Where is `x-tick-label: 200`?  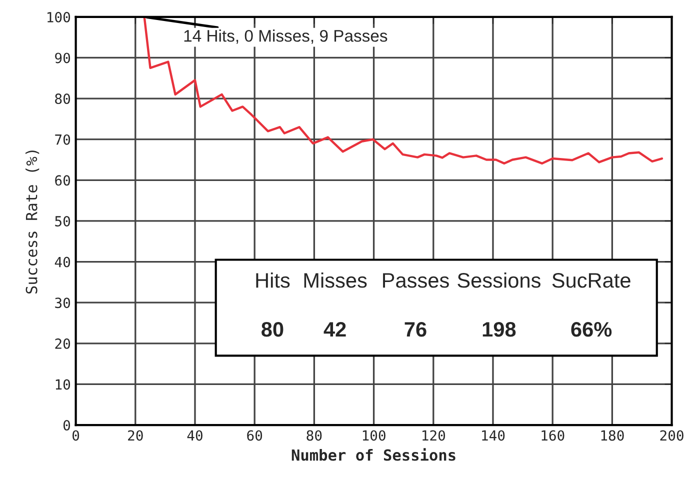 x-tick-label: 200 is located at coordinates (672, 435).